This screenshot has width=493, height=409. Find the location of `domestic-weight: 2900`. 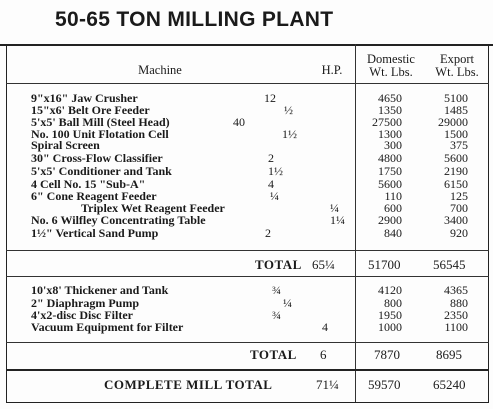

domestic-weight: 2900 is located at coordinates (390, 220).